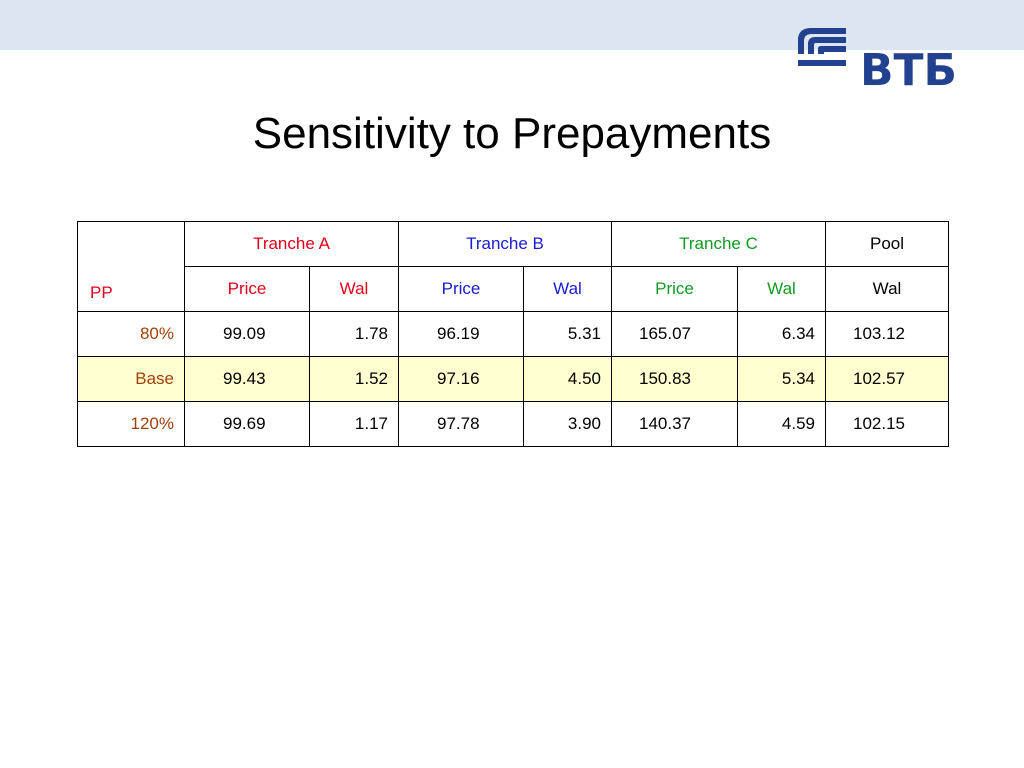 The image size is (1024, 768). I want to click on tranche-b-header: Tranche B, so click(505, 244).